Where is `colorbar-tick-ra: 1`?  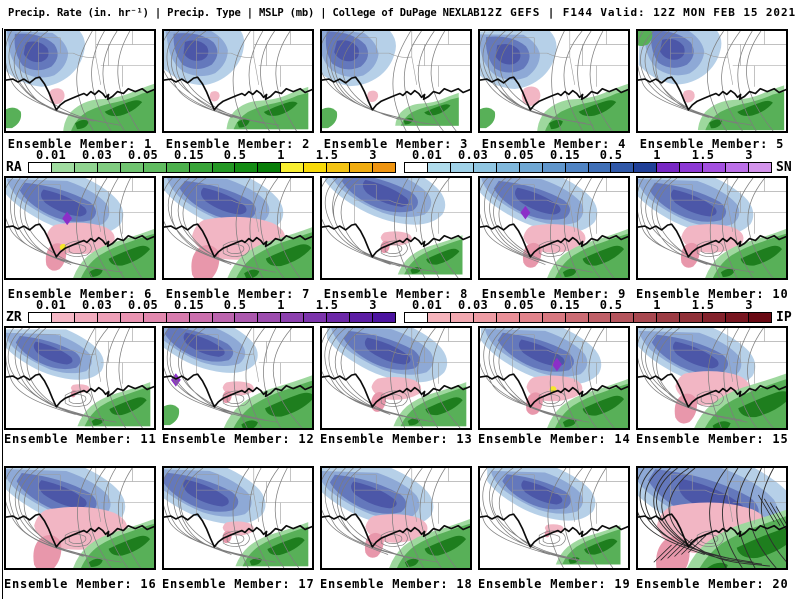 colorbar-tick-ra: 1 is located at coordinates (281, 155).